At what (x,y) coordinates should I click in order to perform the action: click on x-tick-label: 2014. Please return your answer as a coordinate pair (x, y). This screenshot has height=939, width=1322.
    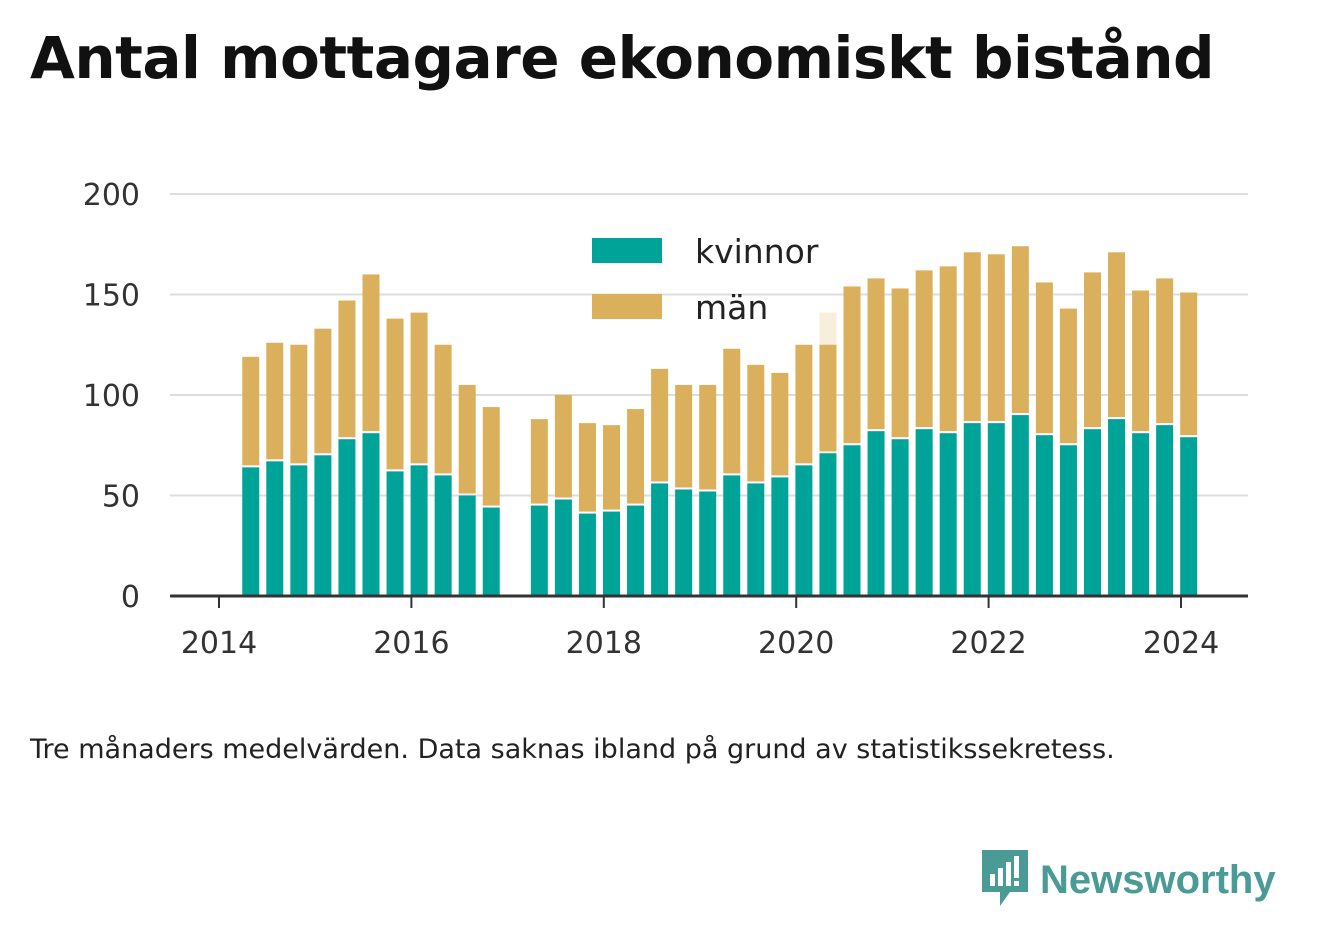
    Looking at the image, I should click on (219, 643).